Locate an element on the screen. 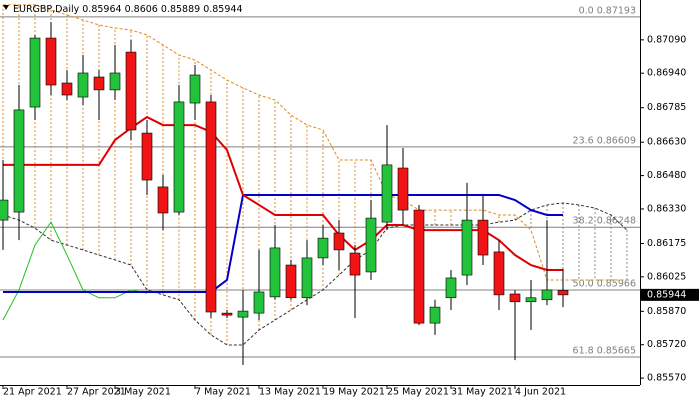 The image size is (700, 400). x-tick-label: 21 Apr 2021 is located at coordinates (32, 392).